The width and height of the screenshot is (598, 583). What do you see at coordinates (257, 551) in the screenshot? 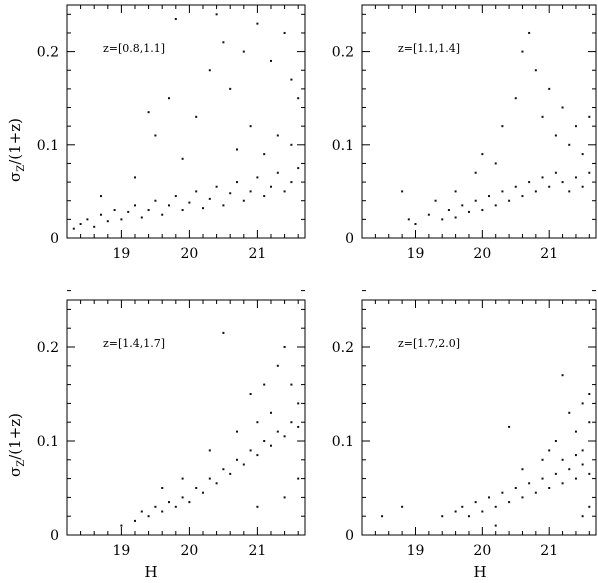
I see `x-tick-label: 21` at bounding box center [257, 551].